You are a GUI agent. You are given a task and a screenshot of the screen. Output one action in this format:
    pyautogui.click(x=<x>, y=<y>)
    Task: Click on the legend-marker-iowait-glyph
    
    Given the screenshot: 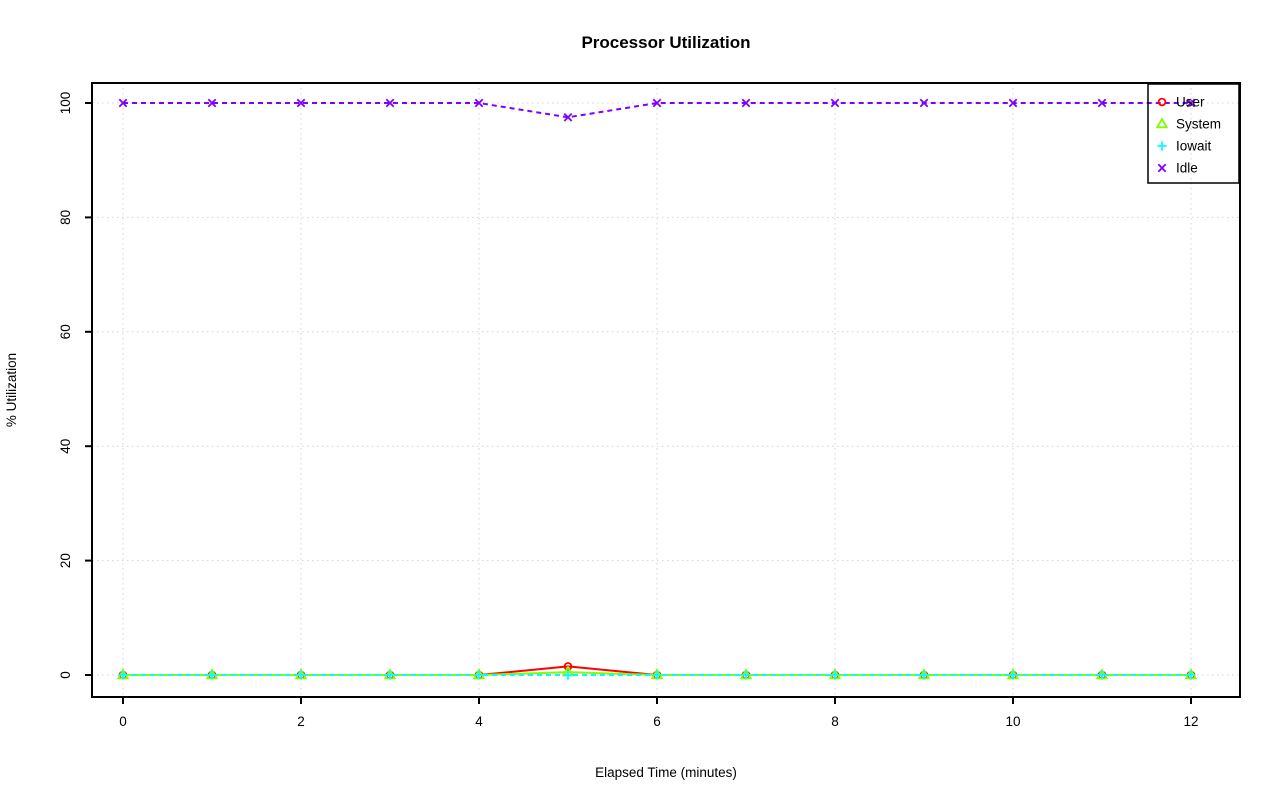 What is the action you would take?
    pyautogui.click(x=1162, y=146)
    